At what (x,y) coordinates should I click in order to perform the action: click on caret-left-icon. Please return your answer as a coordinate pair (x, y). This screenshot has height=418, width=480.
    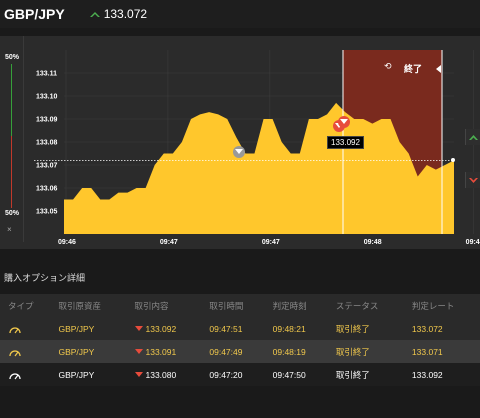
    Looking at the image, I should click on (439, 69).